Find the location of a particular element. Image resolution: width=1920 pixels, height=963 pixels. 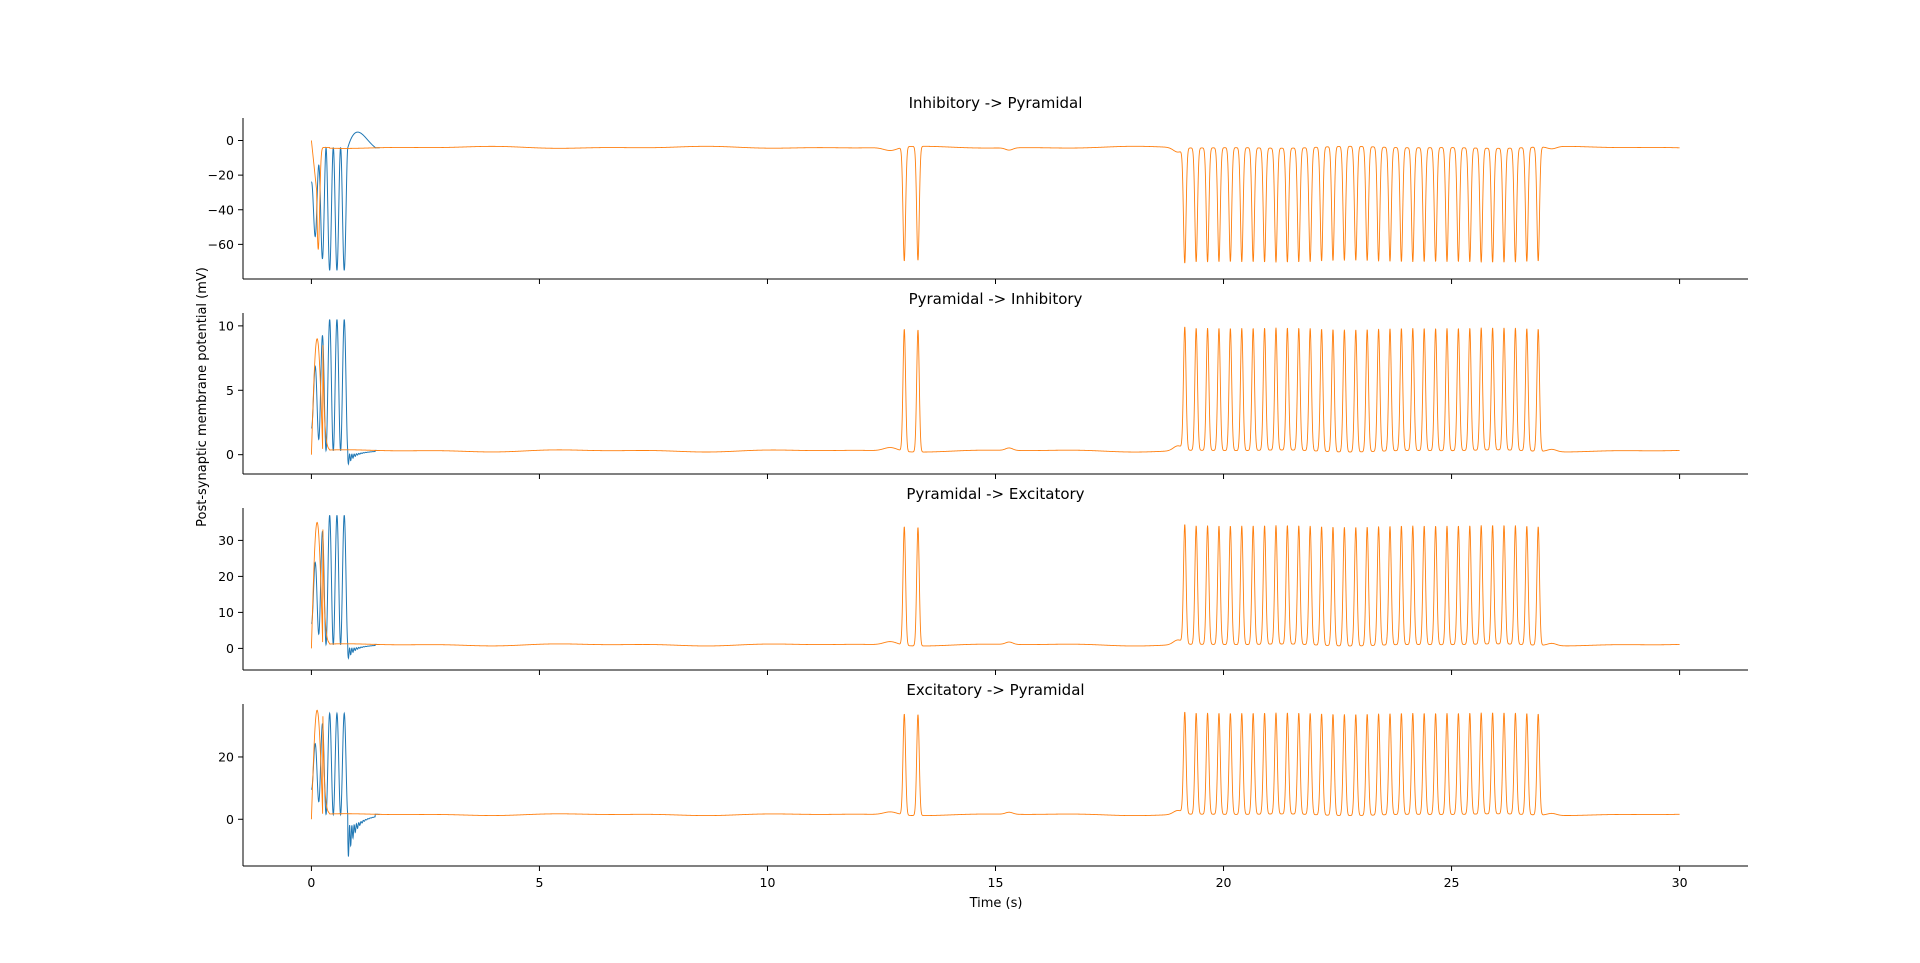

x-tick-label: 15 is located at coordinates (996, 882).